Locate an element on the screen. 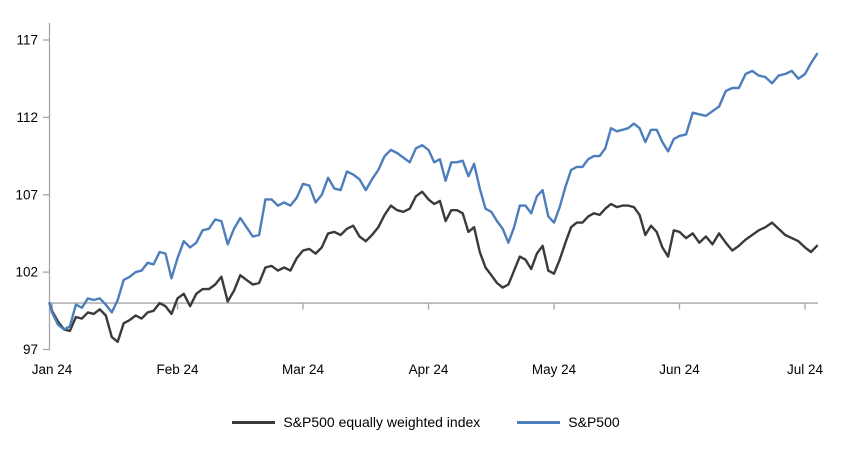  x-tick-label: Mar 24 is located at coordinates (303, 369).